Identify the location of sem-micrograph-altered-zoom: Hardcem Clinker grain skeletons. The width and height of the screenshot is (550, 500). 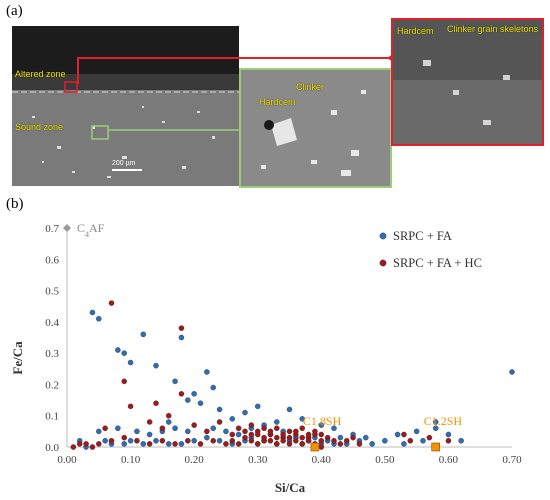
(467, 82).